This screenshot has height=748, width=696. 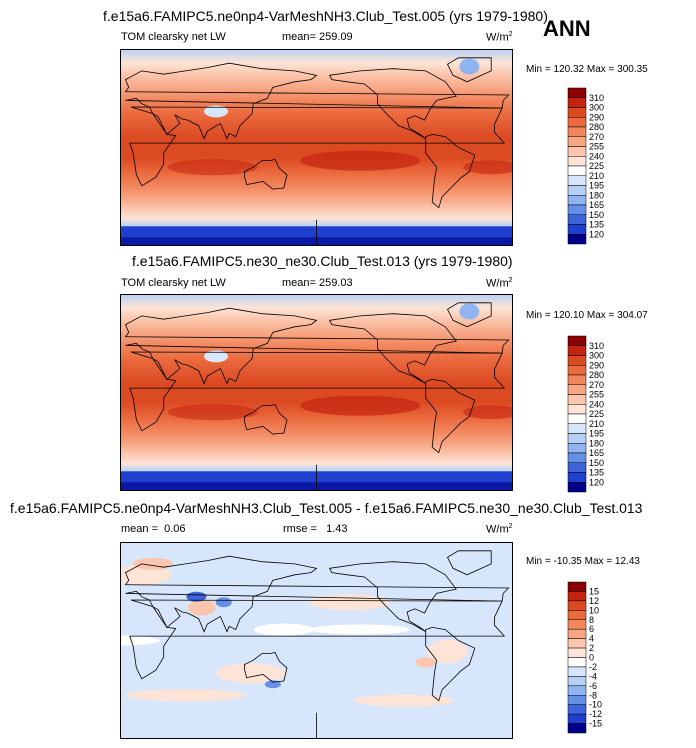 What do you see at coordinates (596, 234) in the screenshot?
I see `colorbar-label: 120` at bounding box center [596, 234].